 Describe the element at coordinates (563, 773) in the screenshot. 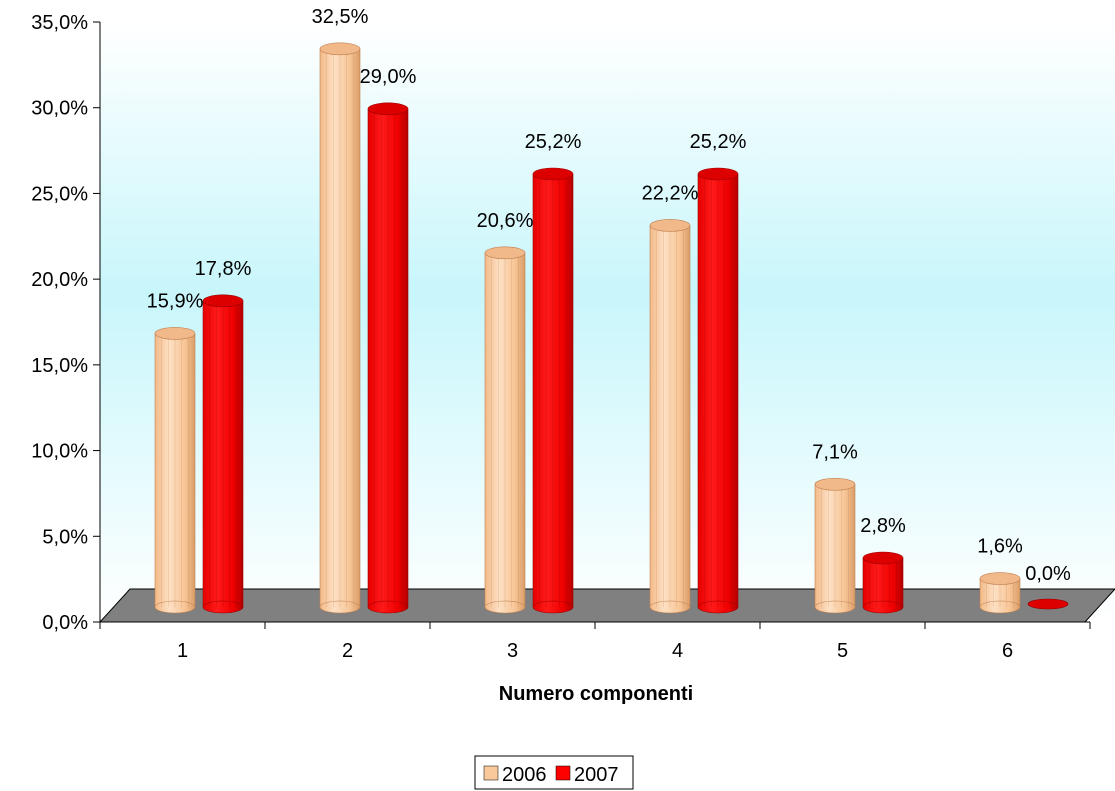

I see `legend-swatch-2007` at that location.